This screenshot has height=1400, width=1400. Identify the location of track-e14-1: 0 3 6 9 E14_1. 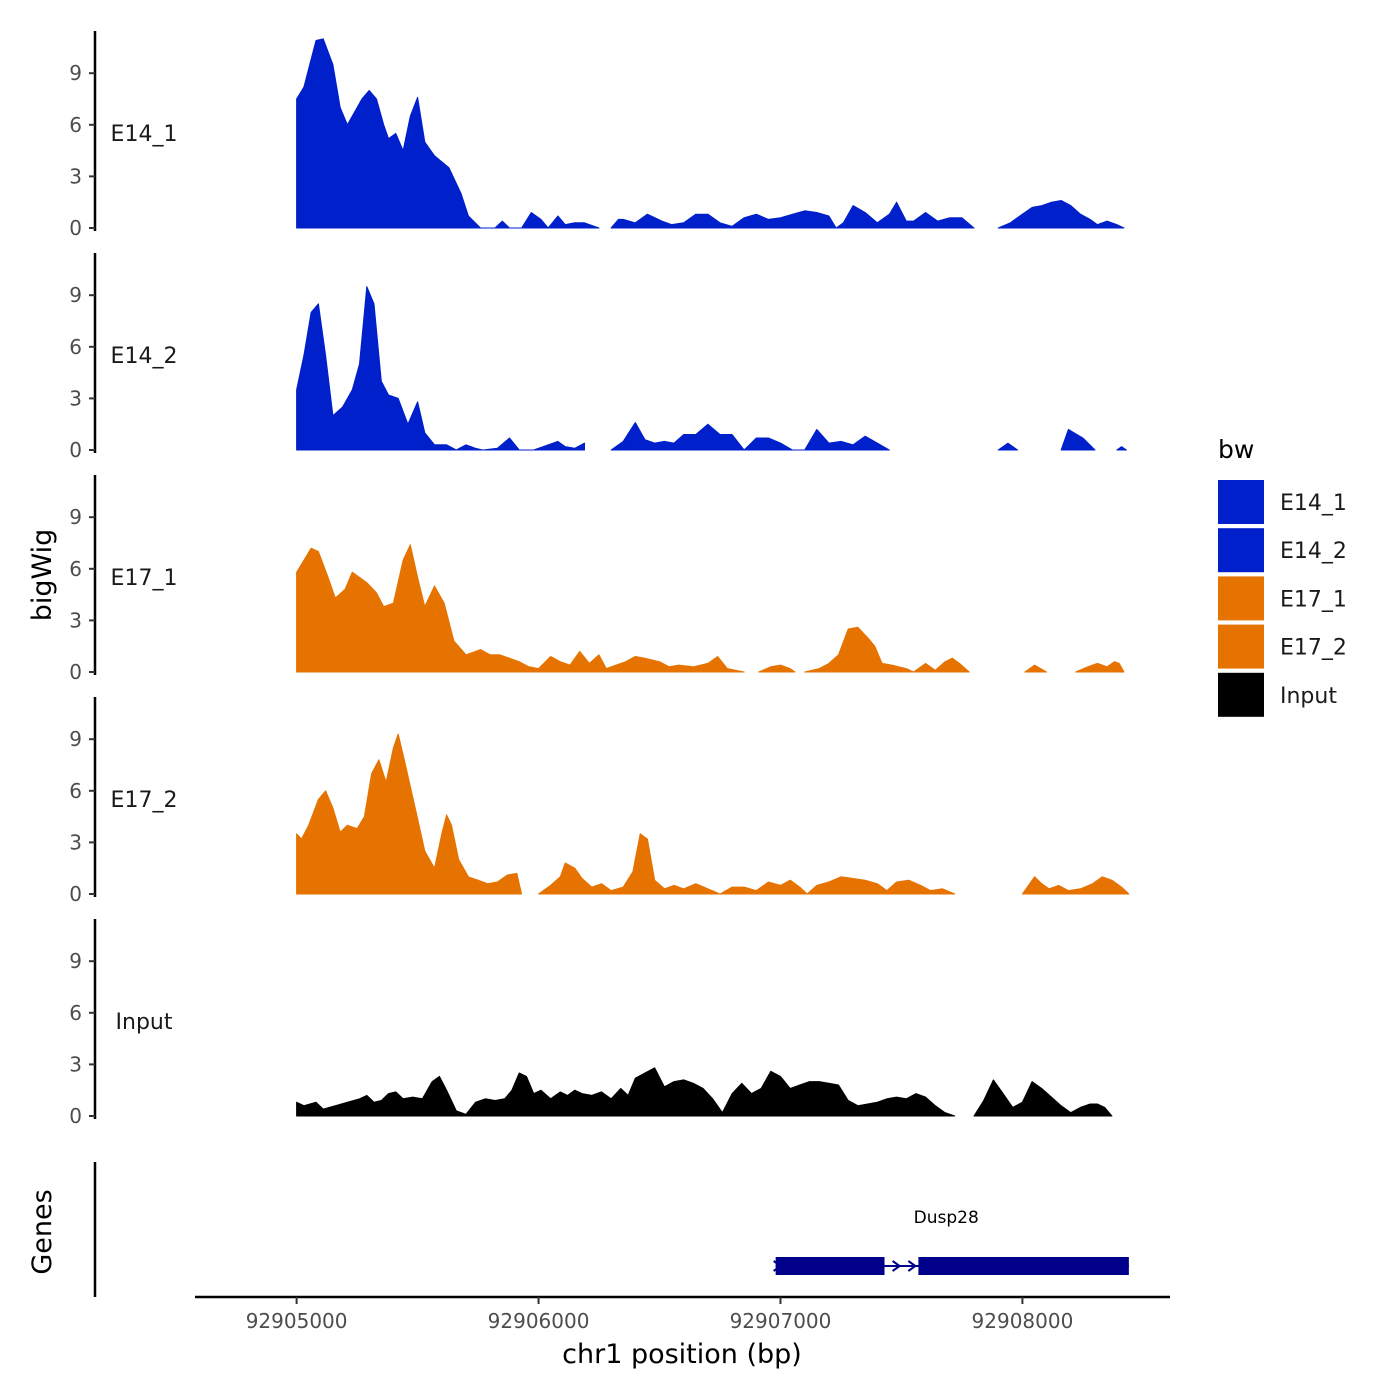
(597, 135).